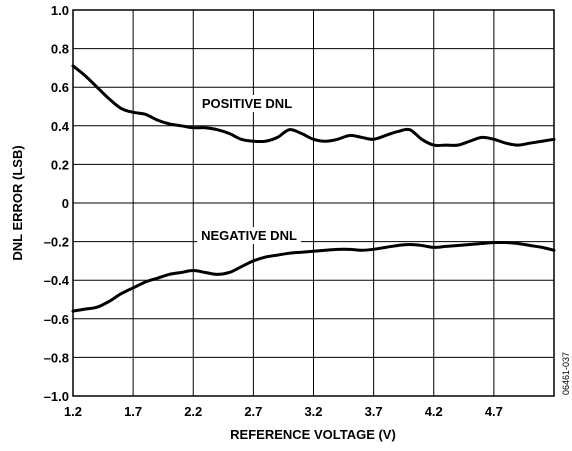  What do you see at coordinates (60, 164) in the screenshot?
I see `y-tick-label: 0.2` at bounding box center [60, 164].